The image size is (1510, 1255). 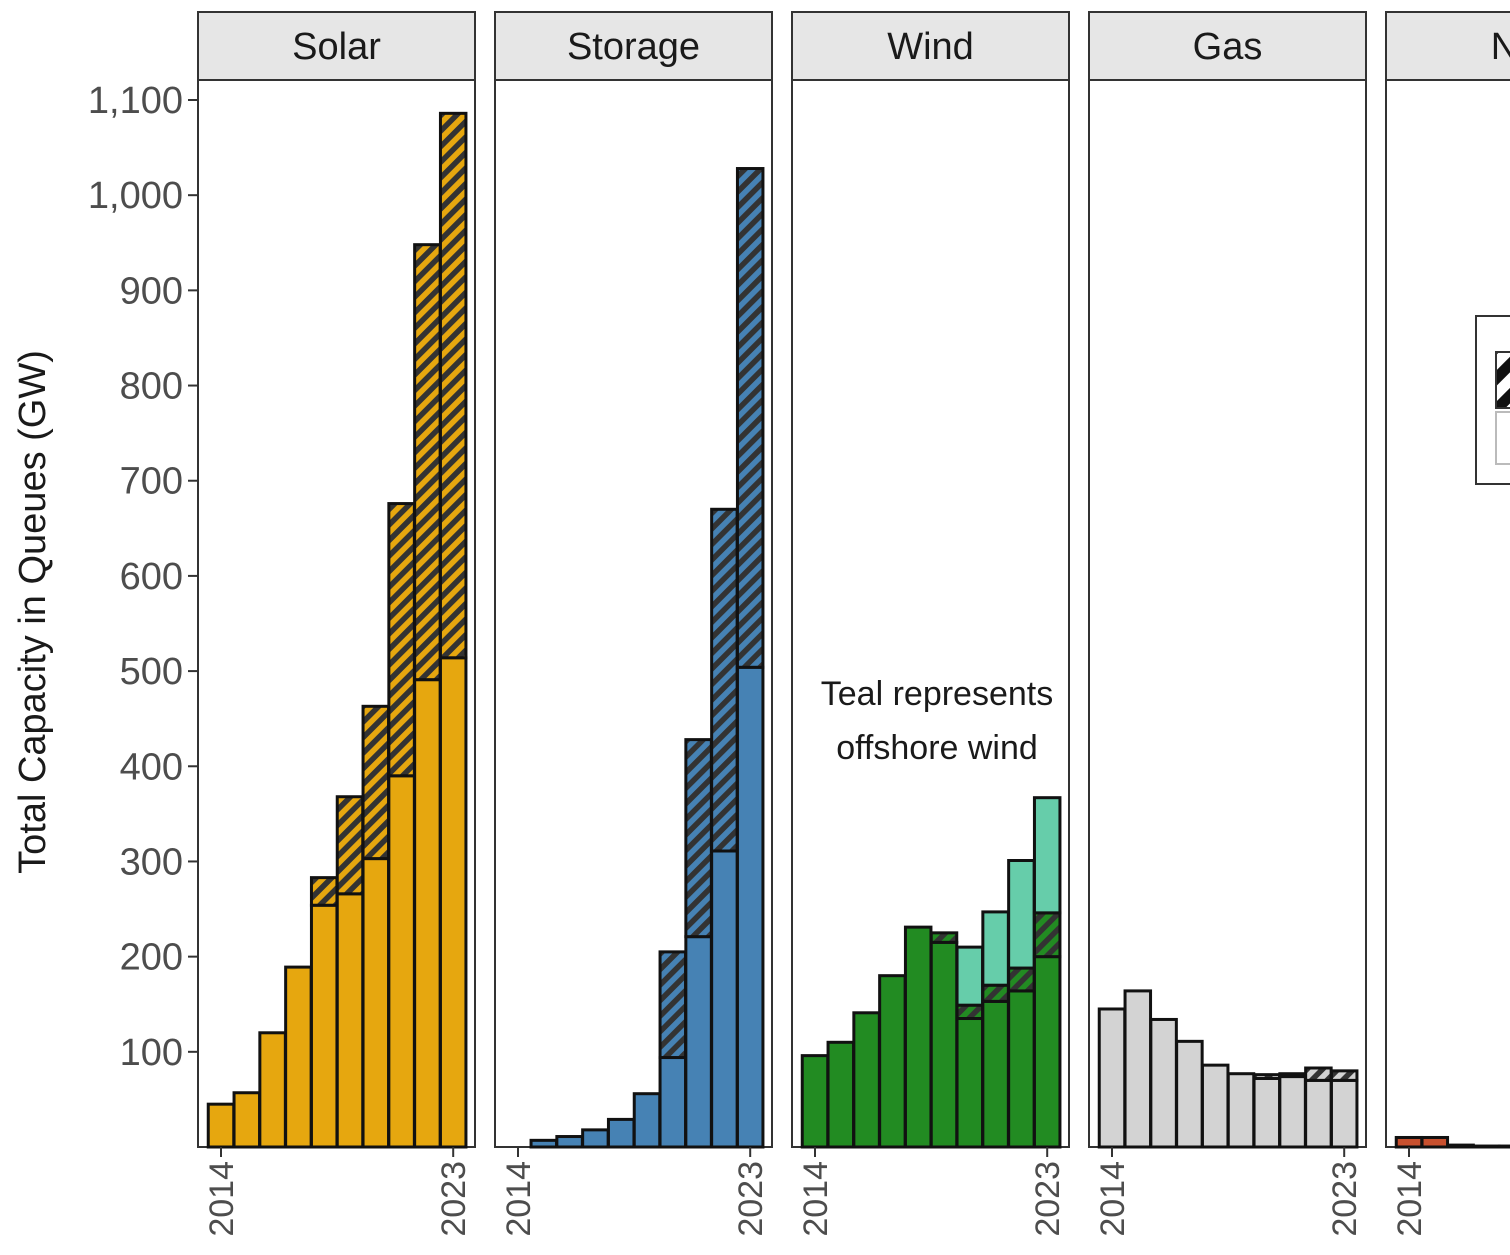 I want to click on y-tick-label: 500, so click(x=151, y=672).